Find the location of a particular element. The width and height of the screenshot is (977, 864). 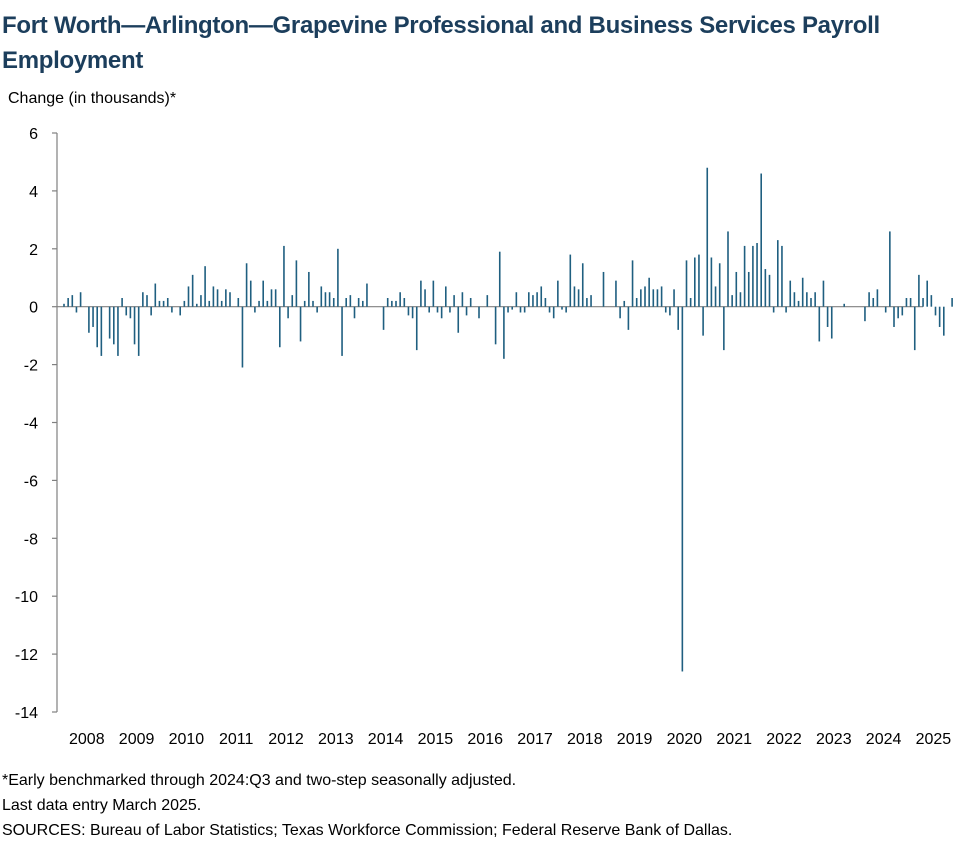

y-tick-label: -10 is located at coordinates (26, 597).